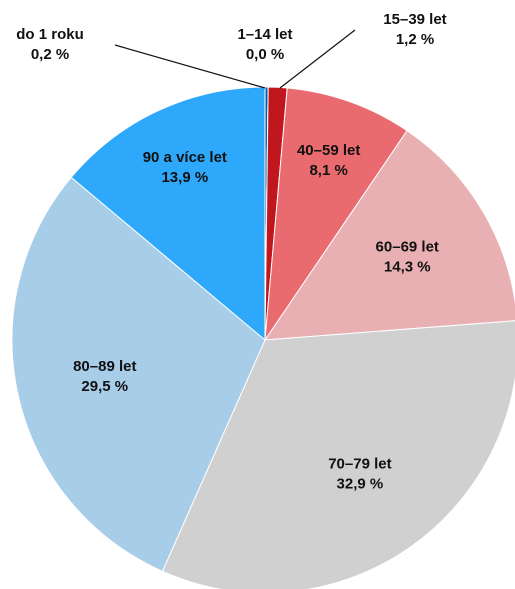 This screenshot has width=515, height=589. Describe the element at coordinates (104, 366) in the screenshot. I see `slice-label: 80–89 let` at that location.